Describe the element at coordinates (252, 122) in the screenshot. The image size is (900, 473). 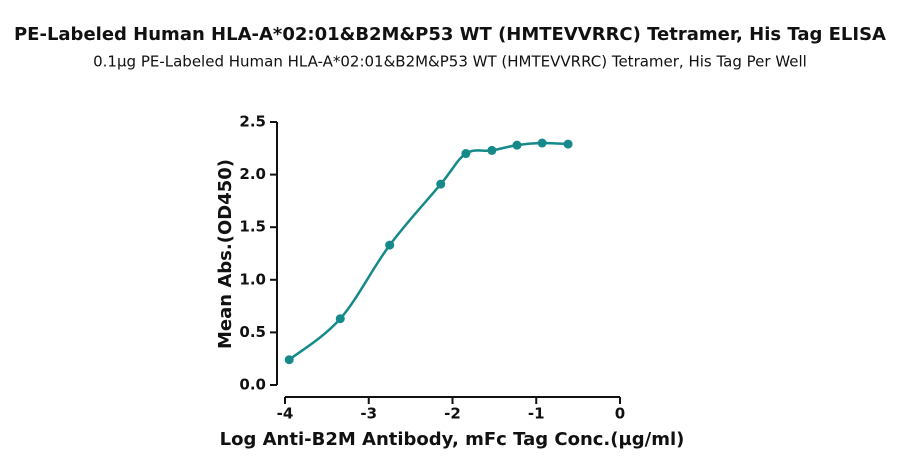
I see `y-tick-label: 2.5` at that location.